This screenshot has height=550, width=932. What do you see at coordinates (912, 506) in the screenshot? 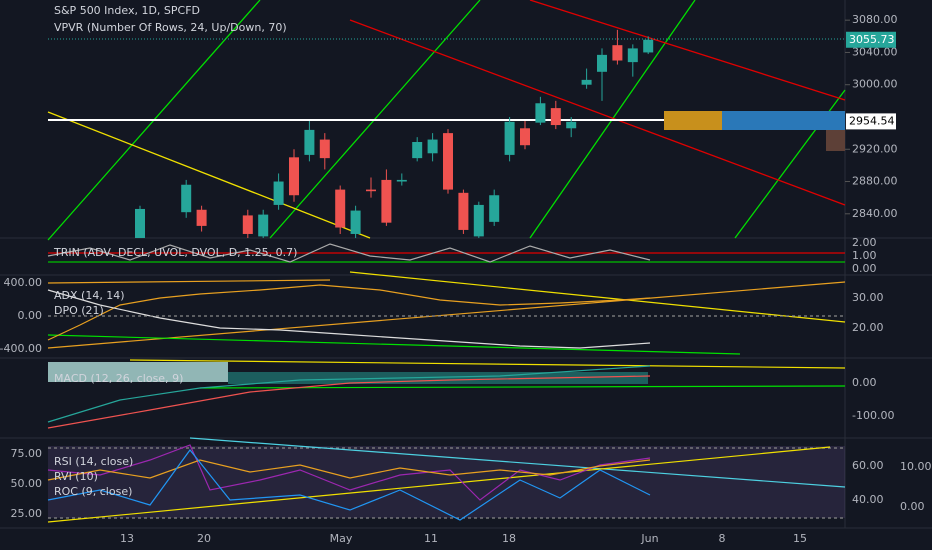
I see `far-right-axis-label: 0.00` at bounding box center [912, 506].